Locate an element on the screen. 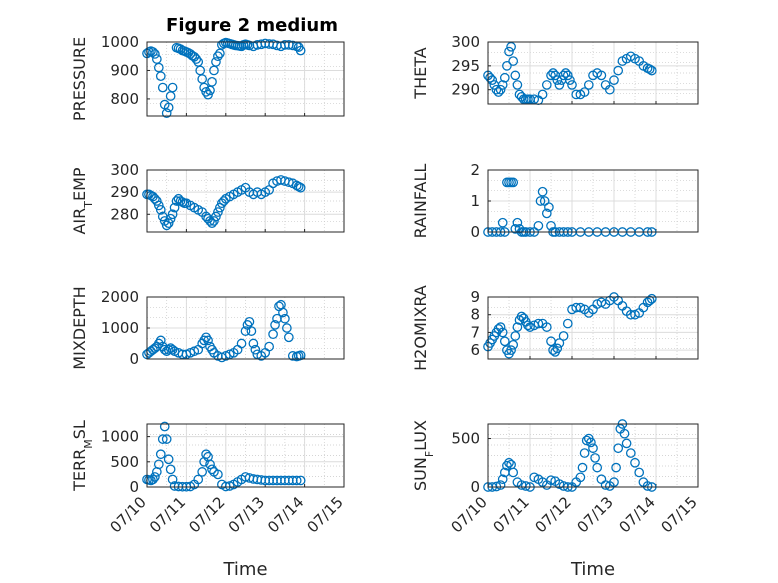  y-tick-label: 300 is located at coordinates (465, 42).